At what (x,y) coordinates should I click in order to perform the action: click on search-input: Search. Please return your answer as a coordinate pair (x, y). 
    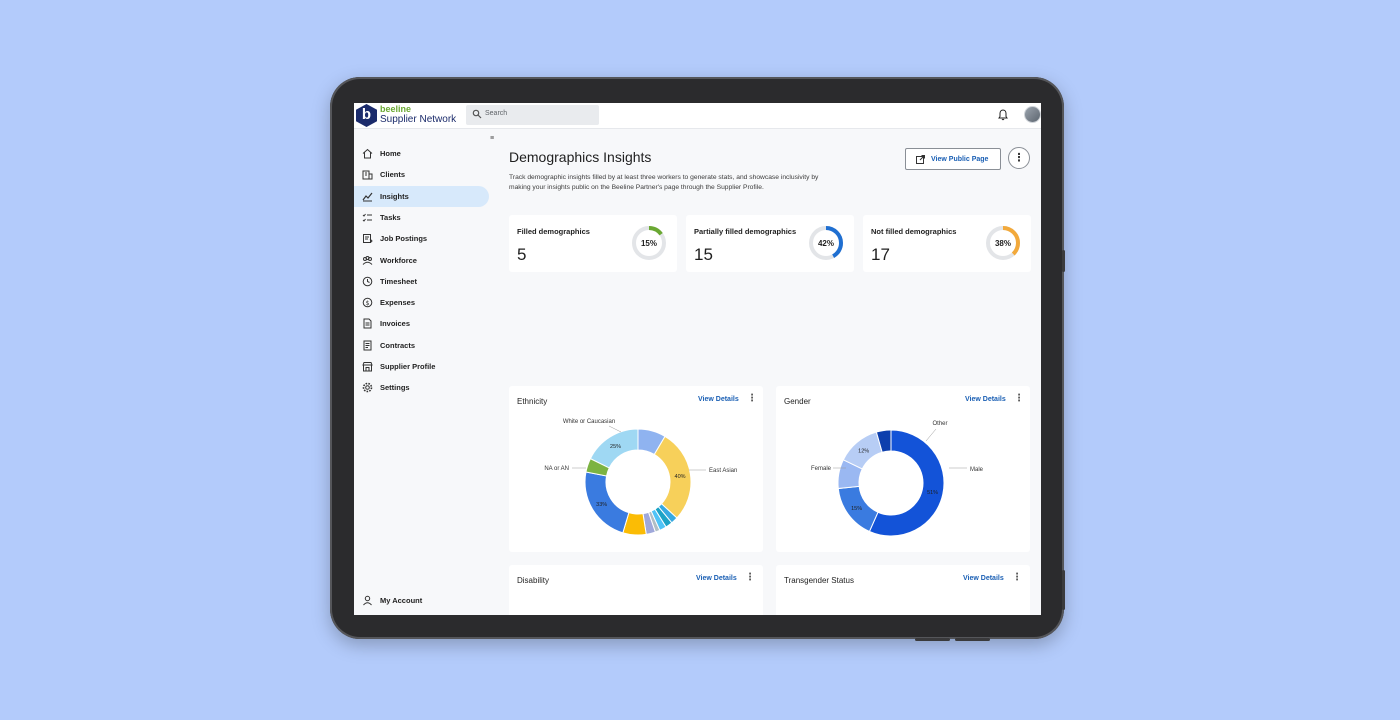
    Looking at the image, I should click on (532, 115).